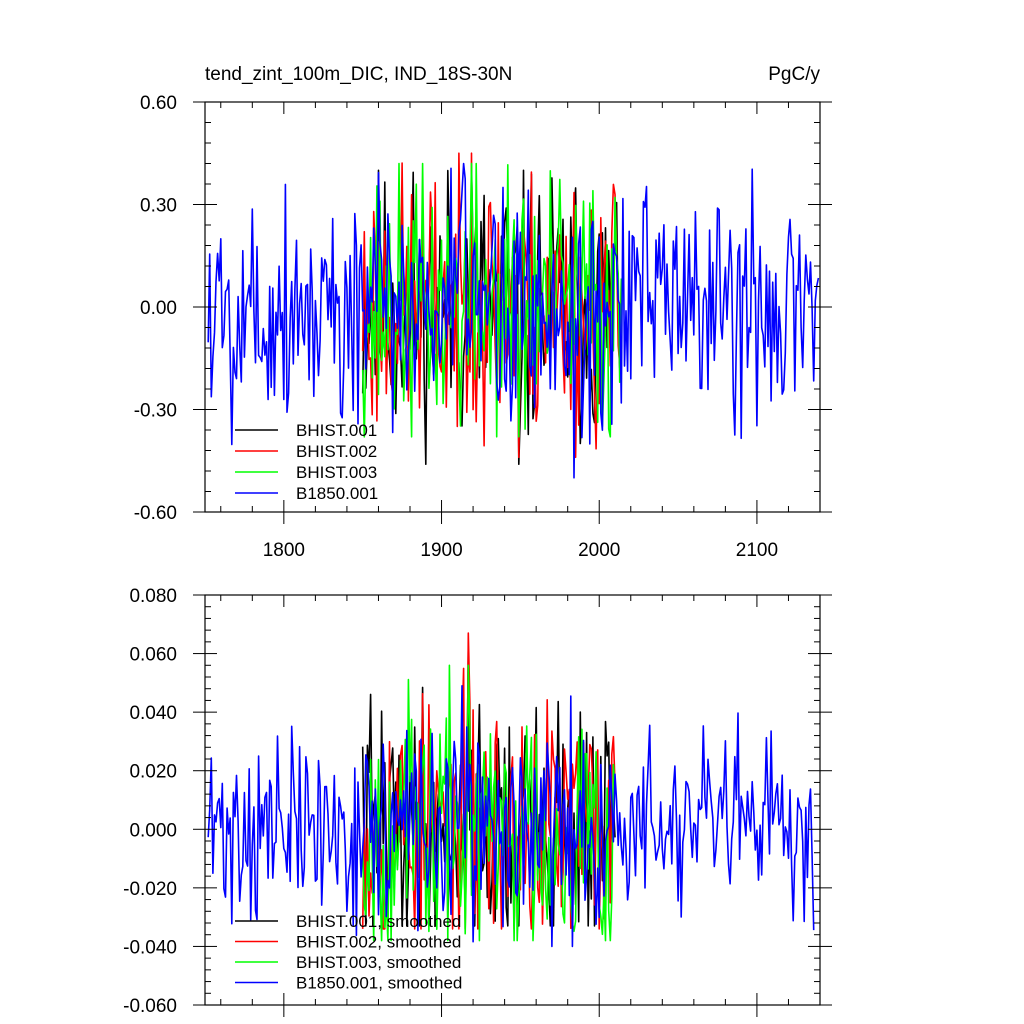  What do you see at coordinates (150, 1006) in the screenshot?
I see `y-tick-label: -0.060` at bounding box center [150, 1006].